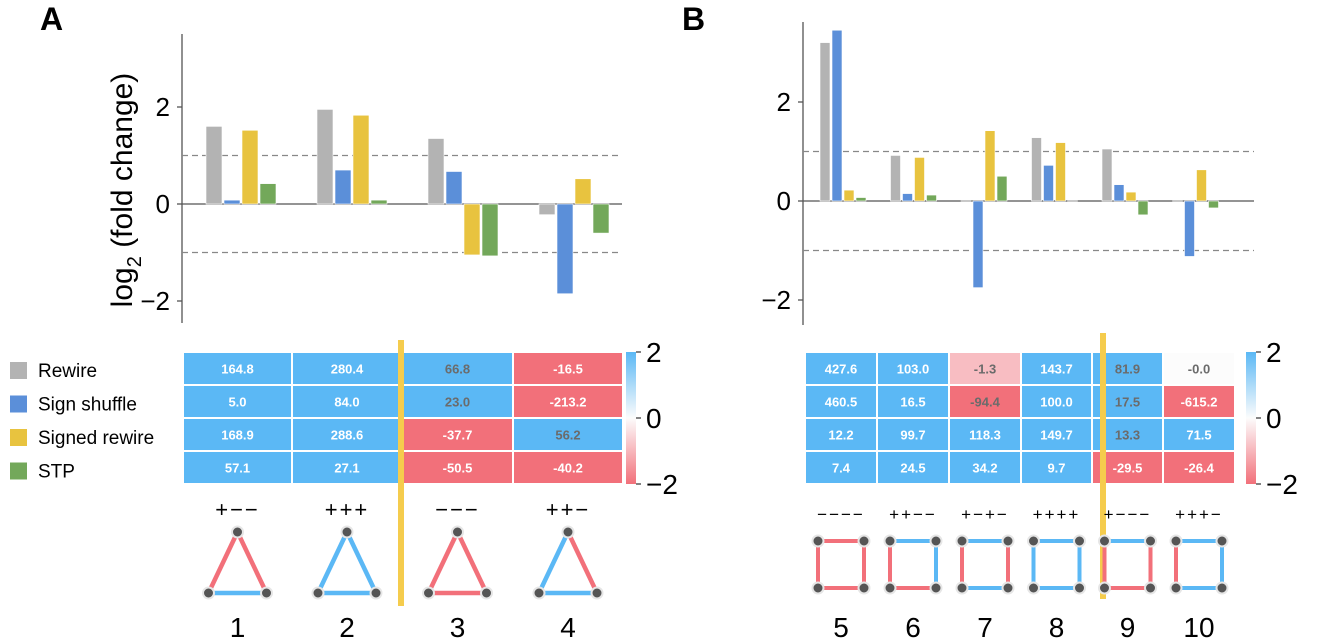 The image size is (1327, 644). What do you see at coordinates (1057, 627) in the screenshot?
I see `motif-number: 8` at bounding box center [1057, 627].